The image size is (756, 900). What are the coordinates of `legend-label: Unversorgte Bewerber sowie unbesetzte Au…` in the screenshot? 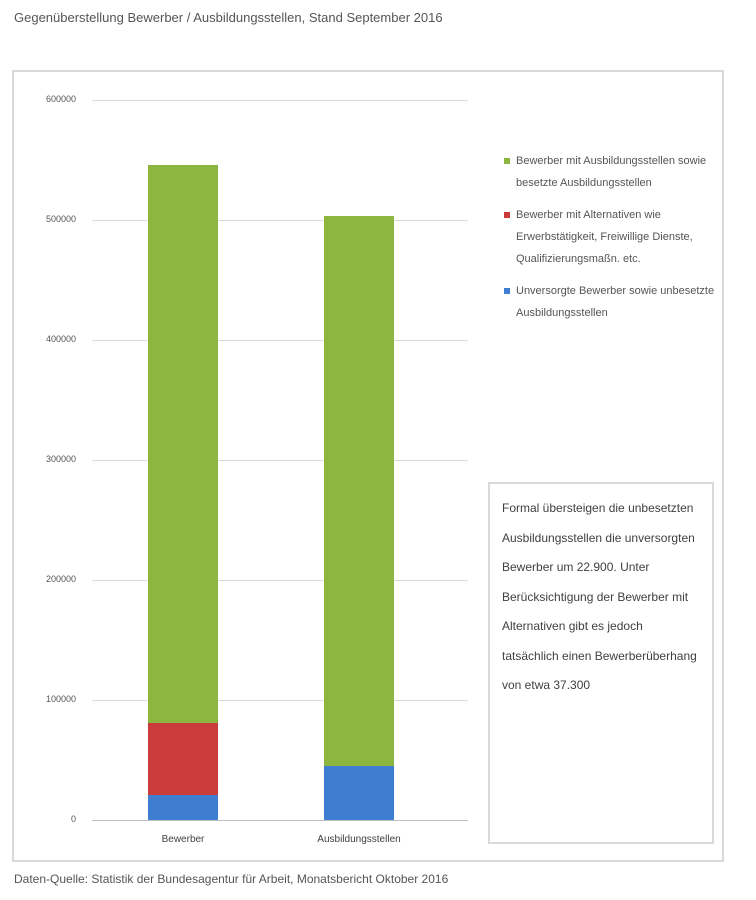 It's located at (615, 302).